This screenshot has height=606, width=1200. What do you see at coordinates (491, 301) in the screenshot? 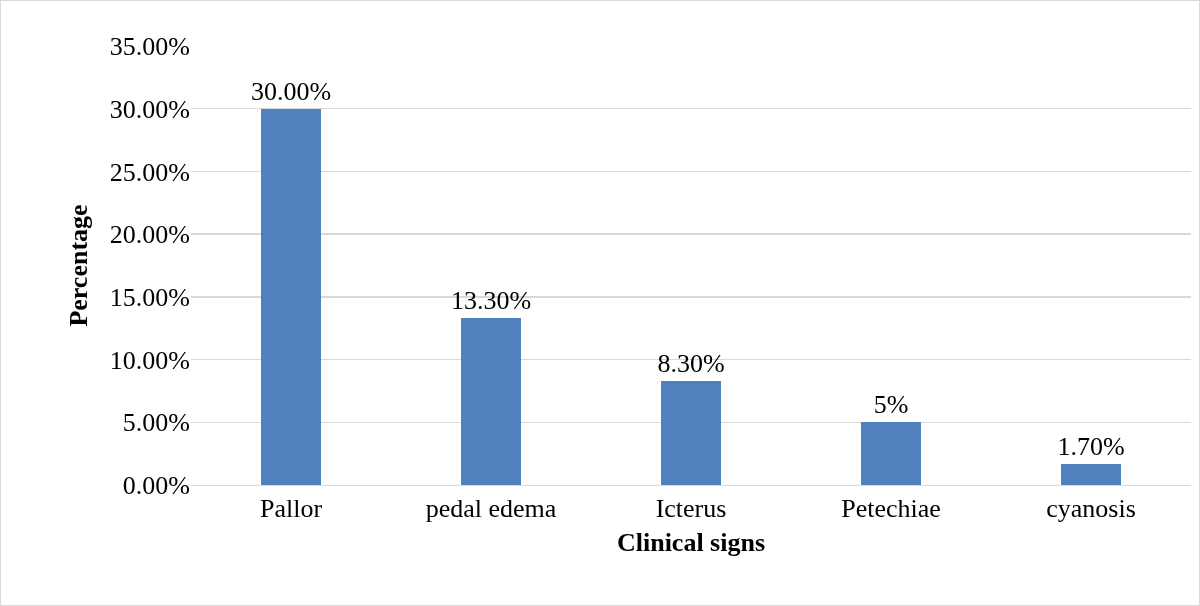
I see `data-label: 13.30%` at bounding box center [491, 301].